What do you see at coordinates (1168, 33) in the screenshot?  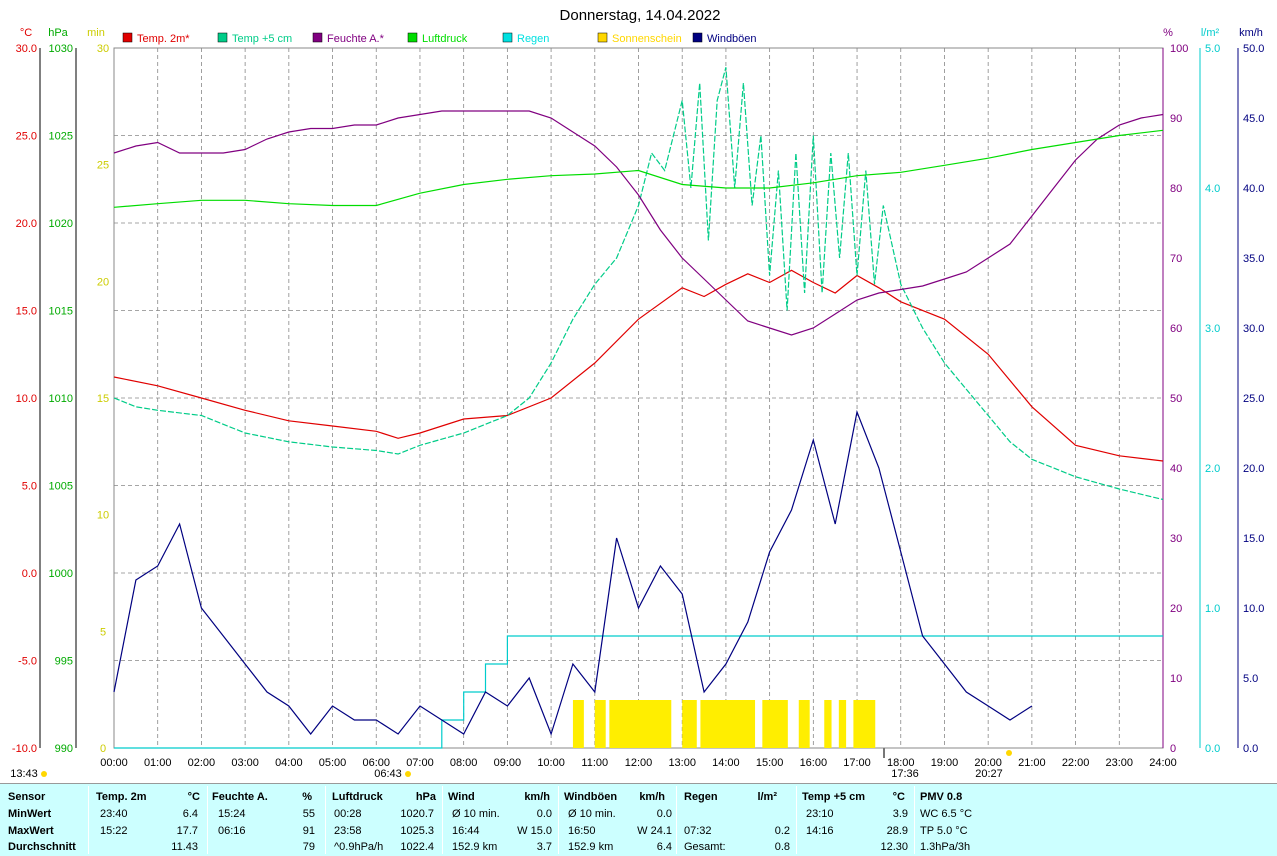 I see `humidity-unit-label: %` at bounding box center [1168, 33].